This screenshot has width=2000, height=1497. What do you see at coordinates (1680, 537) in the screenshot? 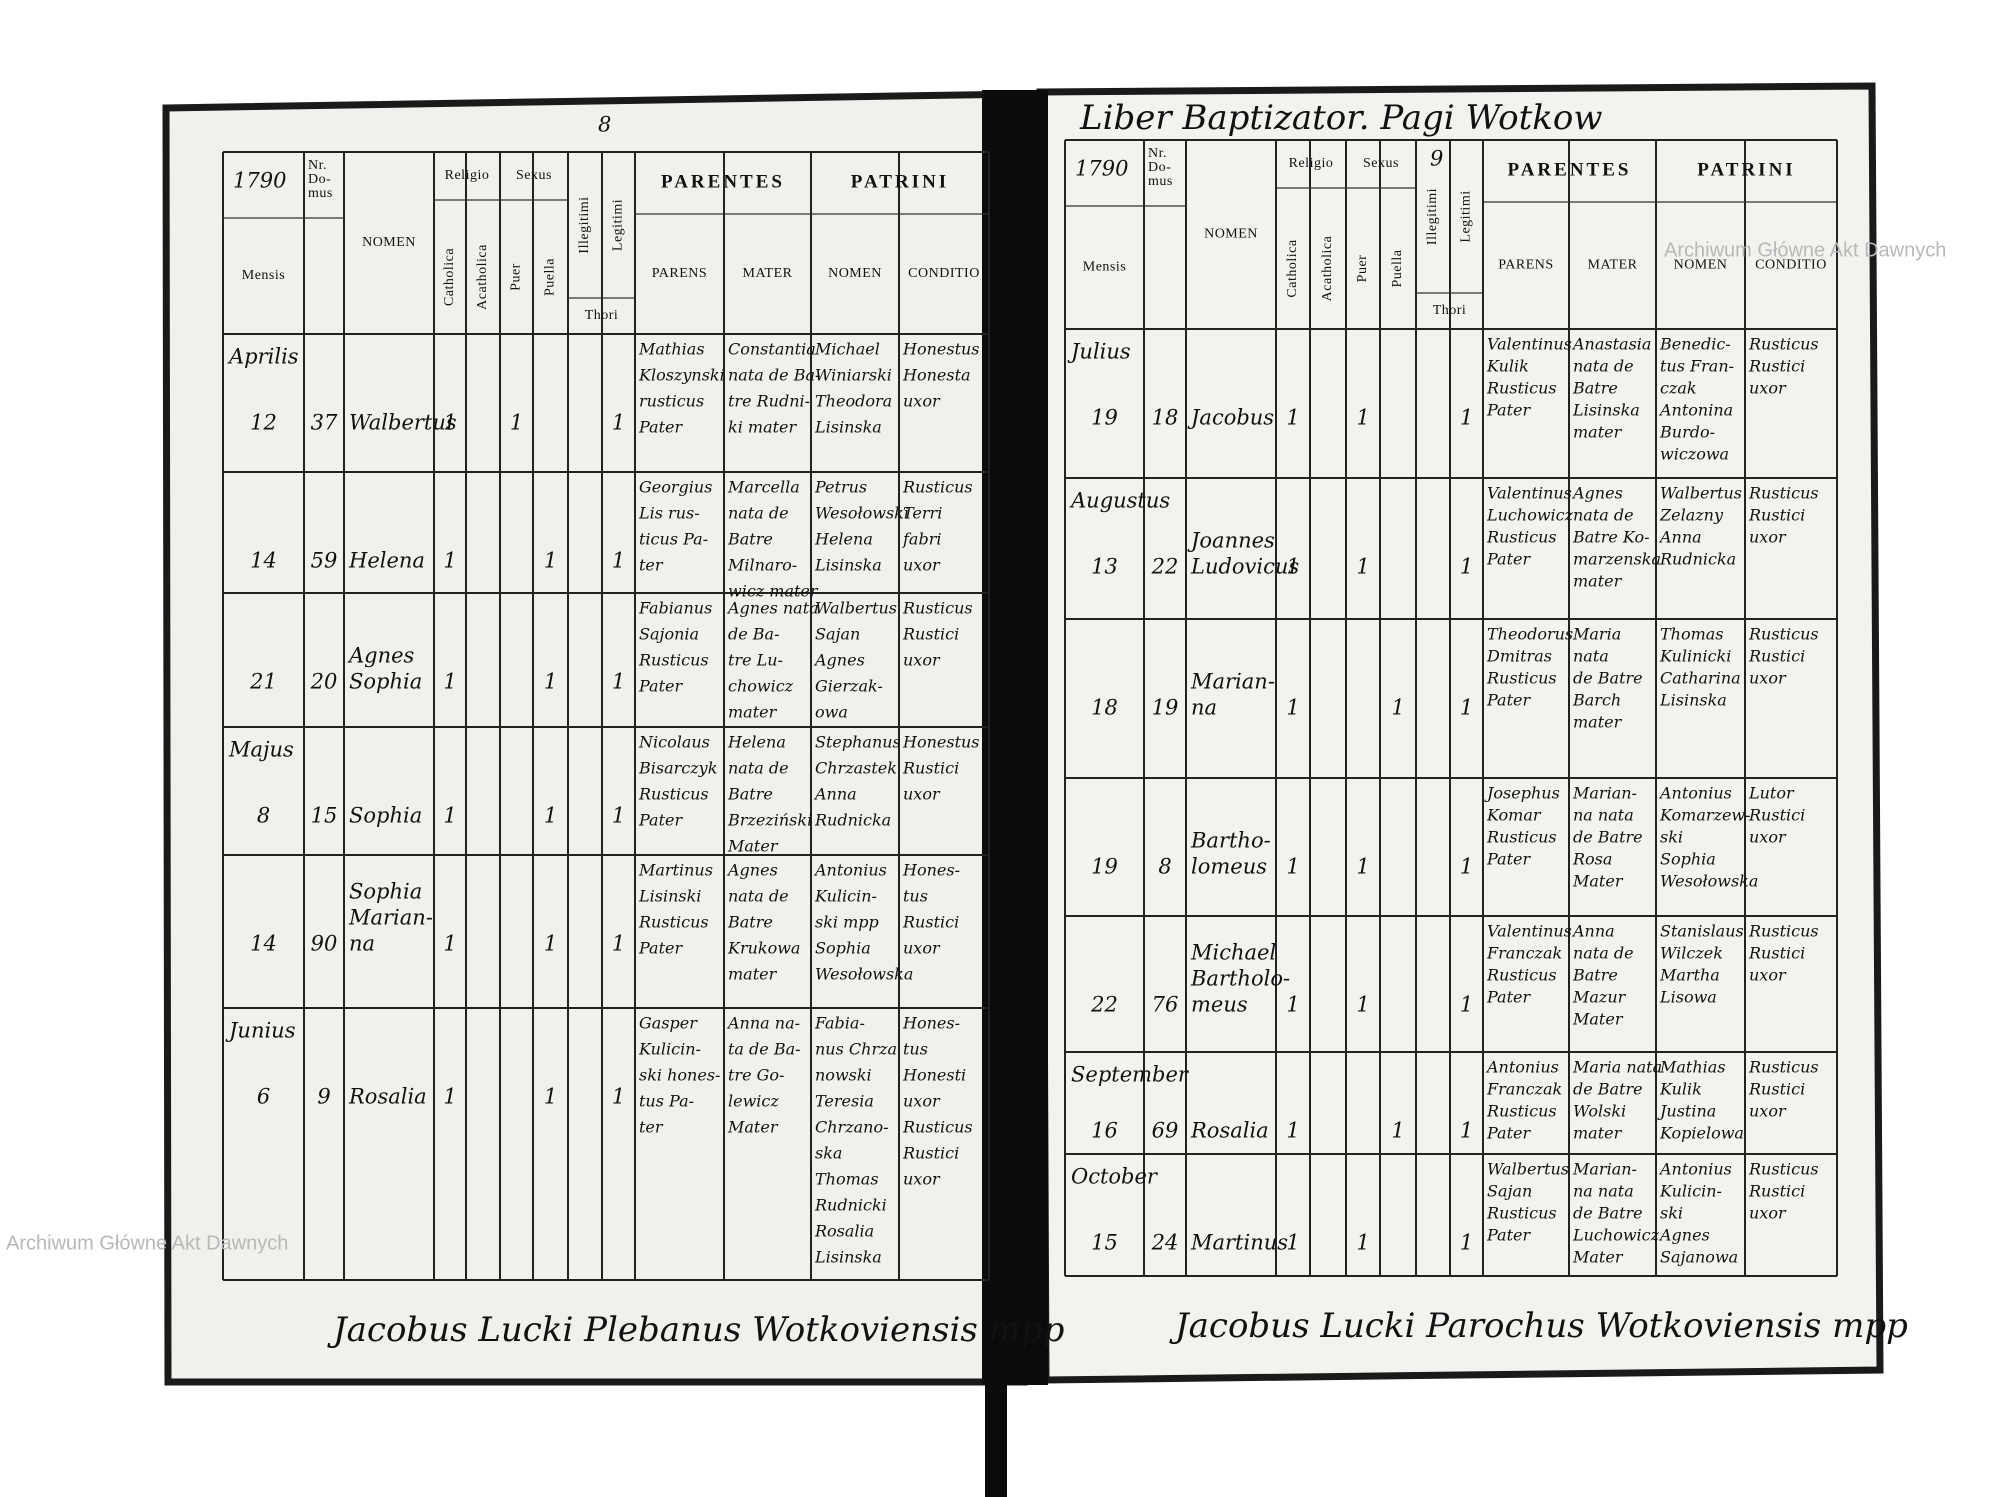
I see `patrini-entry: Anna` at bounding box center [1680, 537].